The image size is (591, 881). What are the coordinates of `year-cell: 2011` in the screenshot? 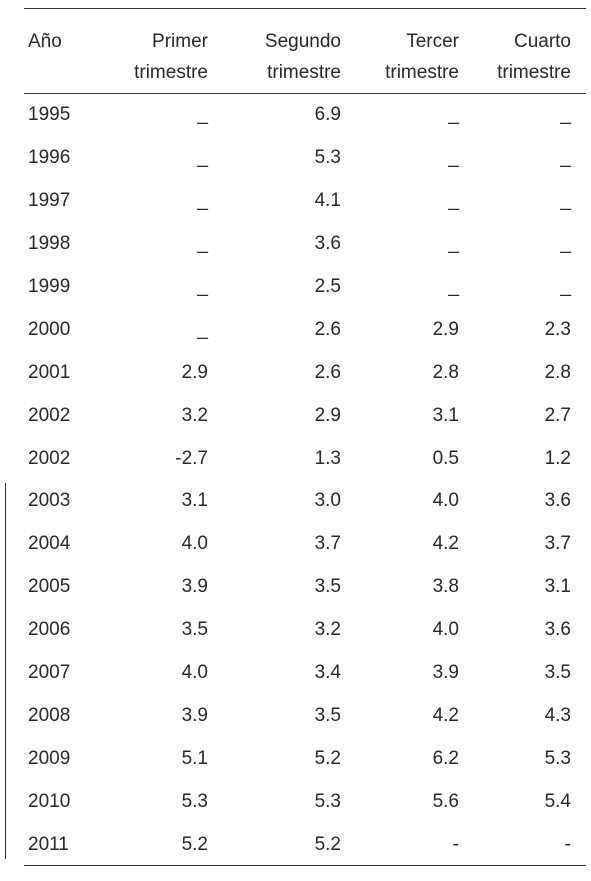 It's located at (48, 844).